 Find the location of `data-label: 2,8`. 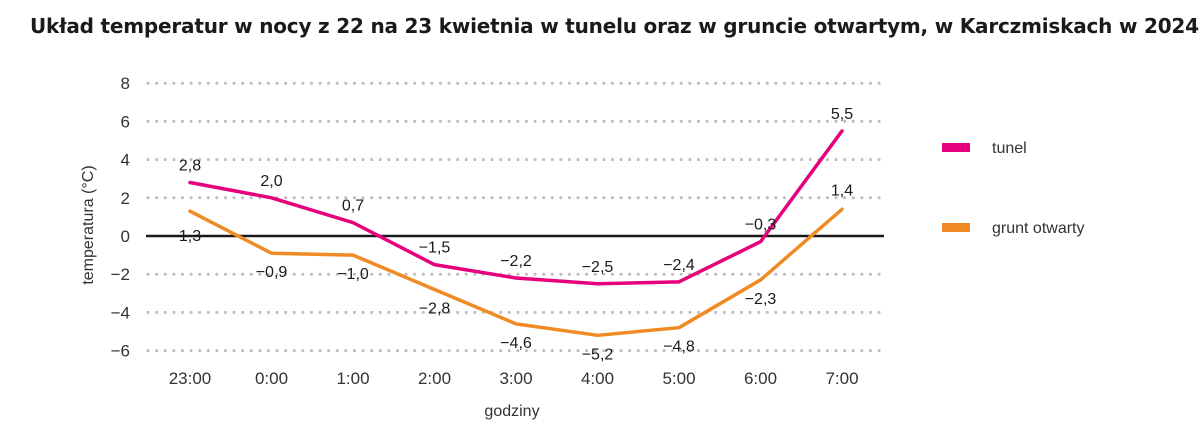

data-label: 2,8 is located at coordinates (190, 166).